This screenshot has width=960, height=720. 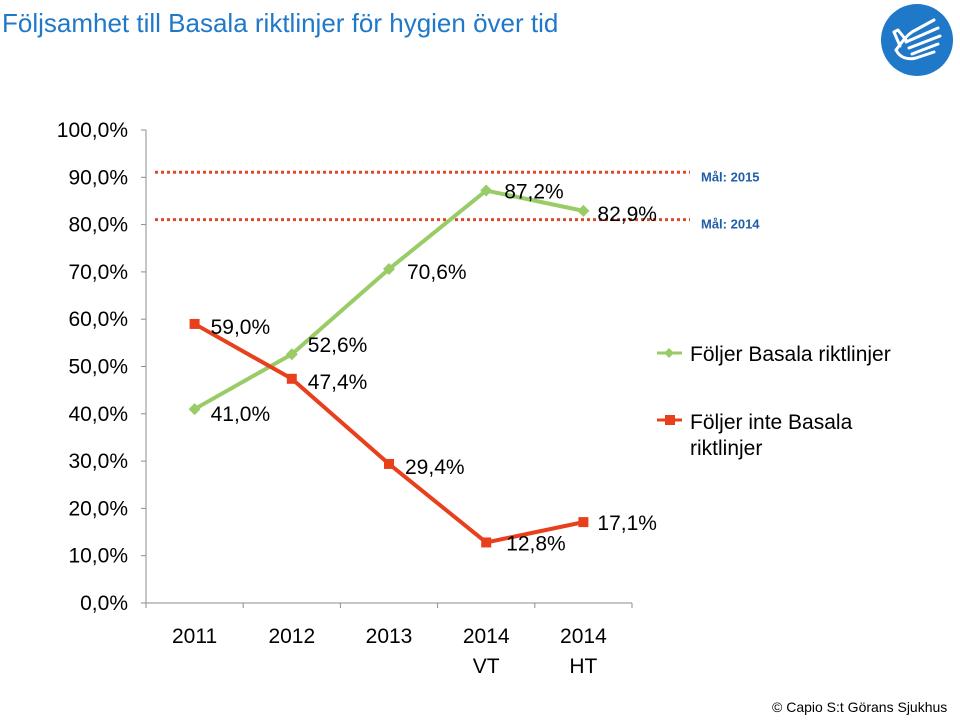 I want to click on x-tick-label: HT, so click(x=583, y=666).